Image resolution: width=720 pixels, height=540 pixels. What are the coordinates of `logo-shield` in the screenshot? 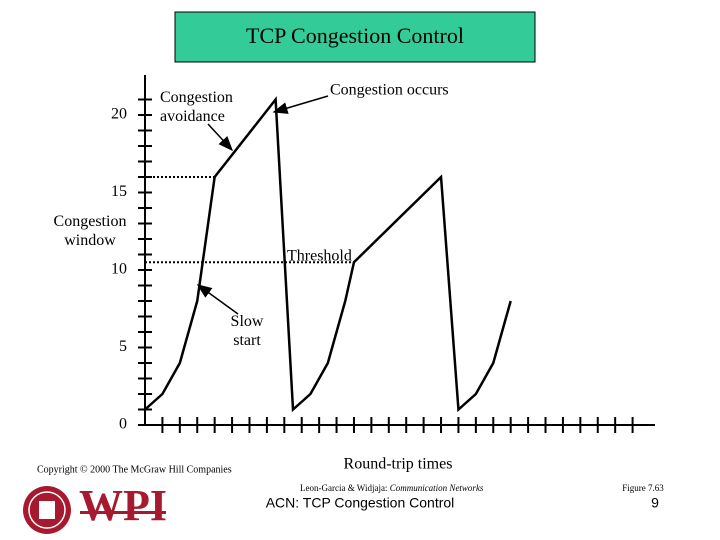 It's located at (47, 510).